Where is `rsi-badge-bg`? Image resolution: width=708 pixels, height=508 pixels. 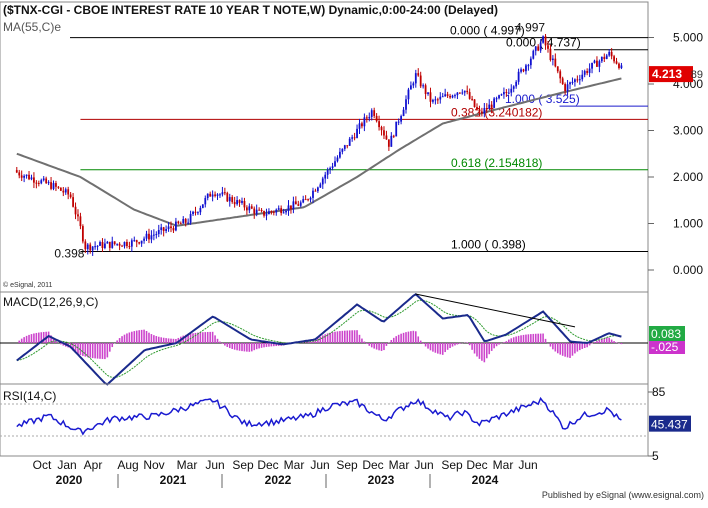
rsi-badge-bg is located at coordinates (670, 423).